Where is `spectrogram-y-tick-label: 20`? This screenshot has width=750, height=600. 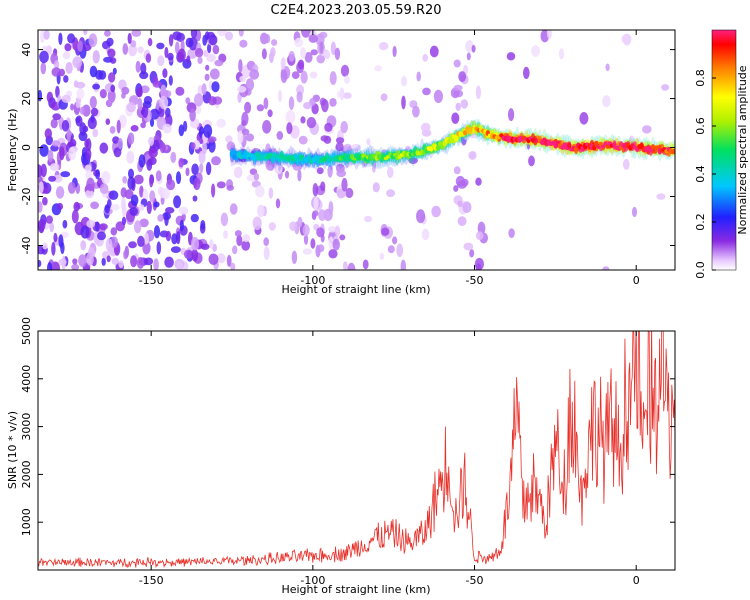 spectrogram-y-tick-label: 20 is located at coordinates (26, 99).